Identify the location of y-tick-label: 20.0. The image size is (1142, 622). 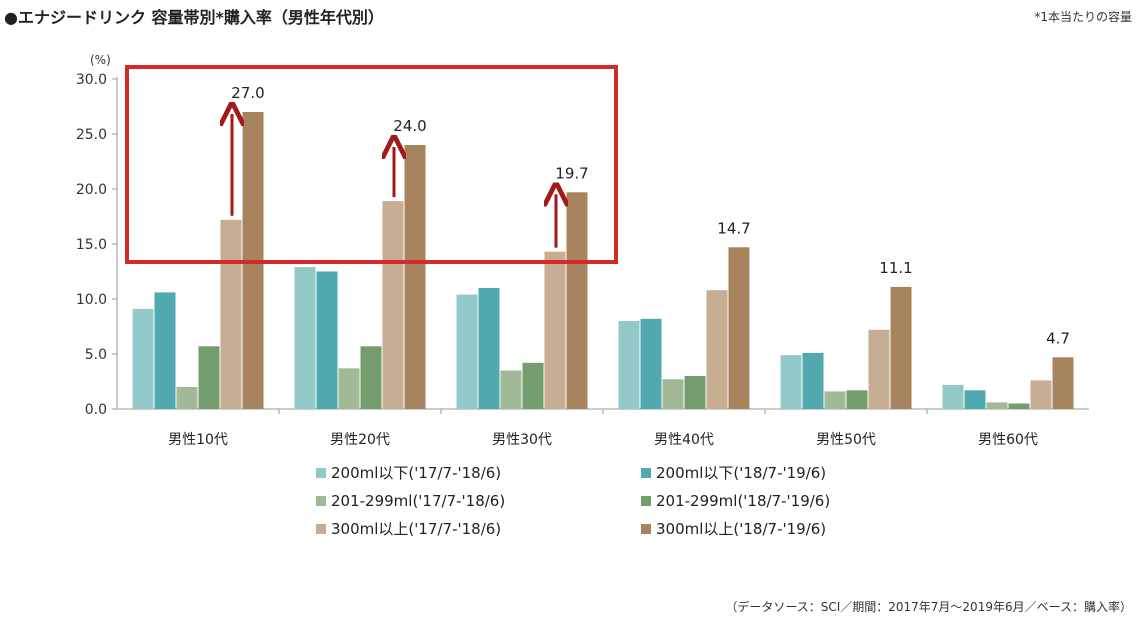
(91, 190).